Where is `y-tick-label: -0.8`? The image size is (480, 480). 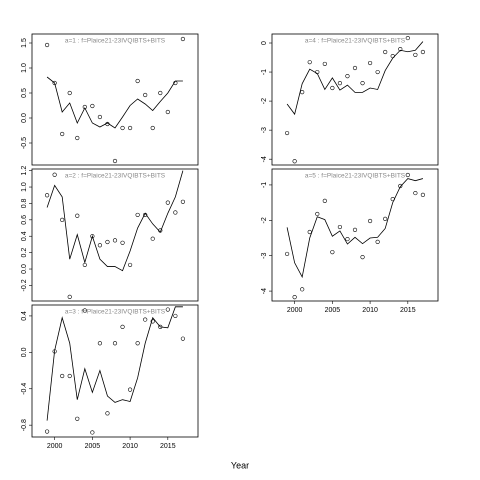
y-tick-label: -0.8 is located at coordinates (24, 425).